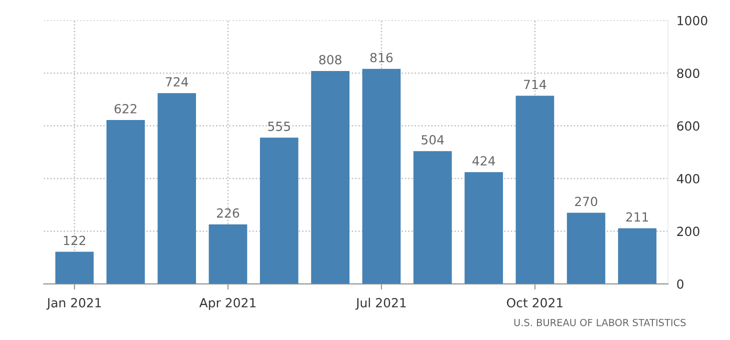 The image size is (730, 340). Describe the element at coordinates (330, 59) in the screenshot. I see `data-label: 808` at that location.